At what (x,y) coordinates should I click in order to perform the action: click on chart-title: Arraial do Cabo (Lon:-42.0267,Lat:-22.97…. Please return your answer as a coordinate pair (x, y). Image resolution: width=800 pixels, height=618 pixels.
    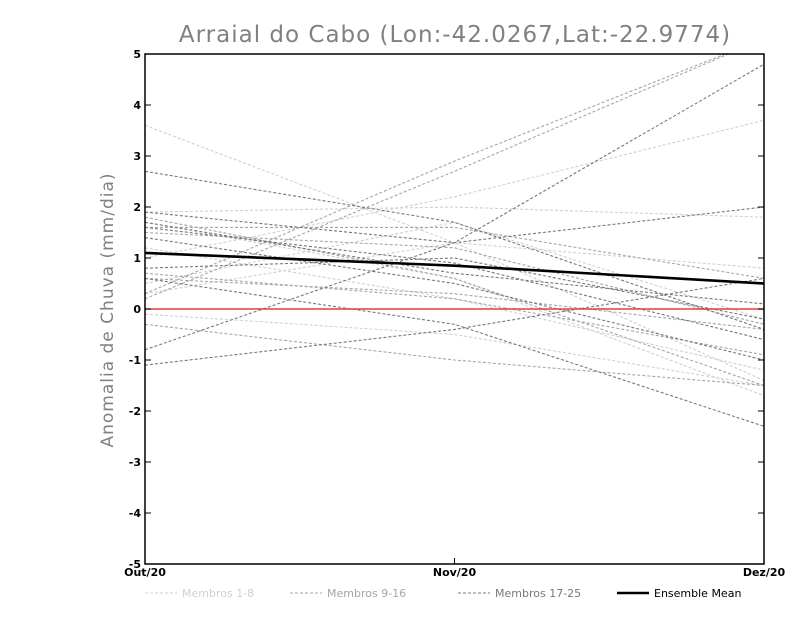
    Looking at the image, I should click on (455, 35).